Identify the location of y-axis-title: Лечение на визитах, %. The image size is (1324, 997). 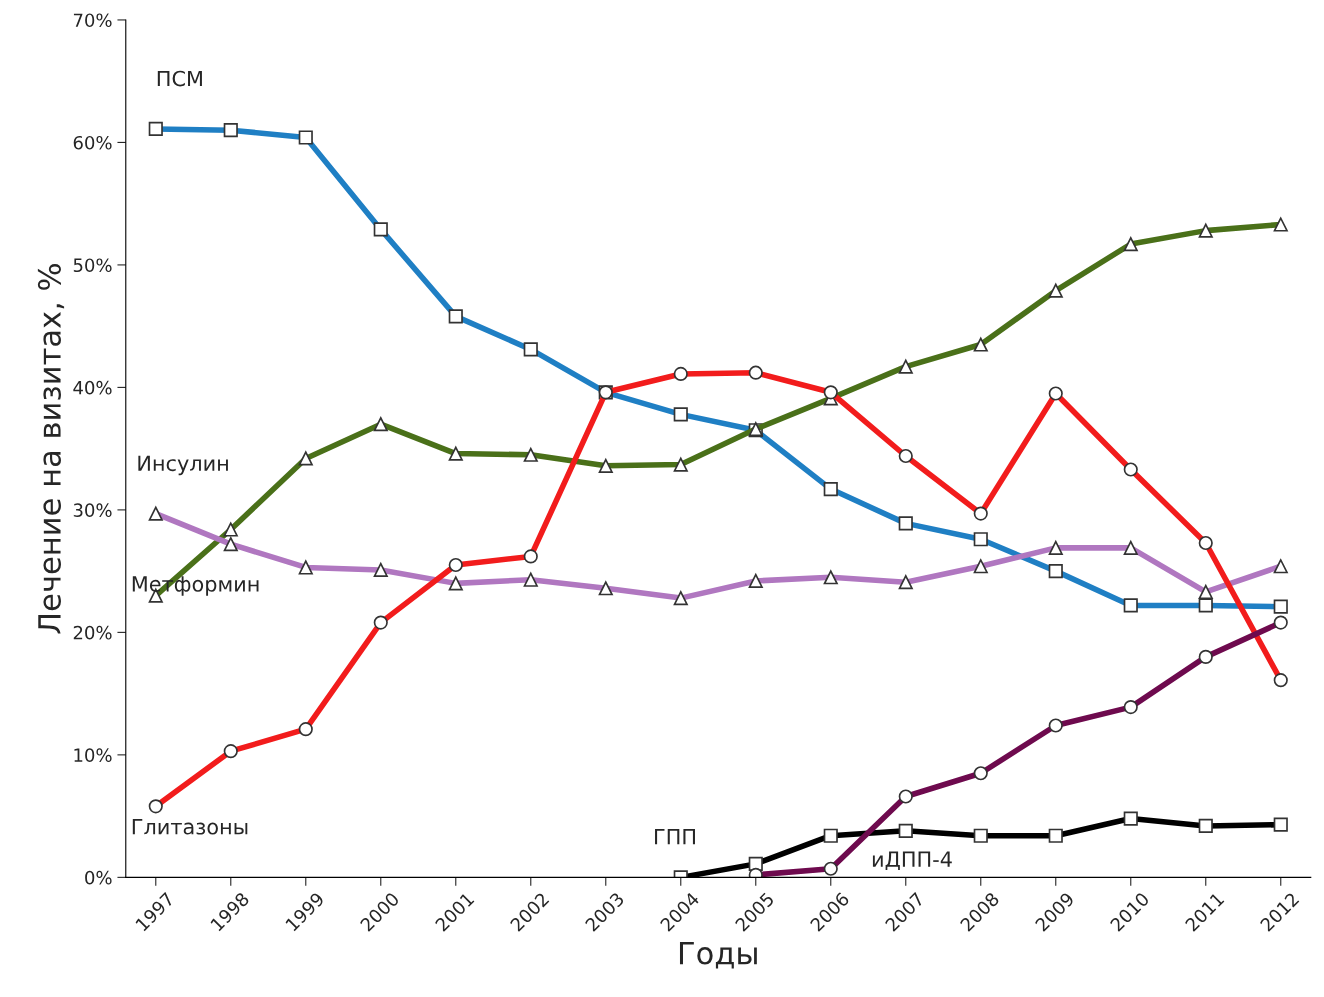
(51, 449).